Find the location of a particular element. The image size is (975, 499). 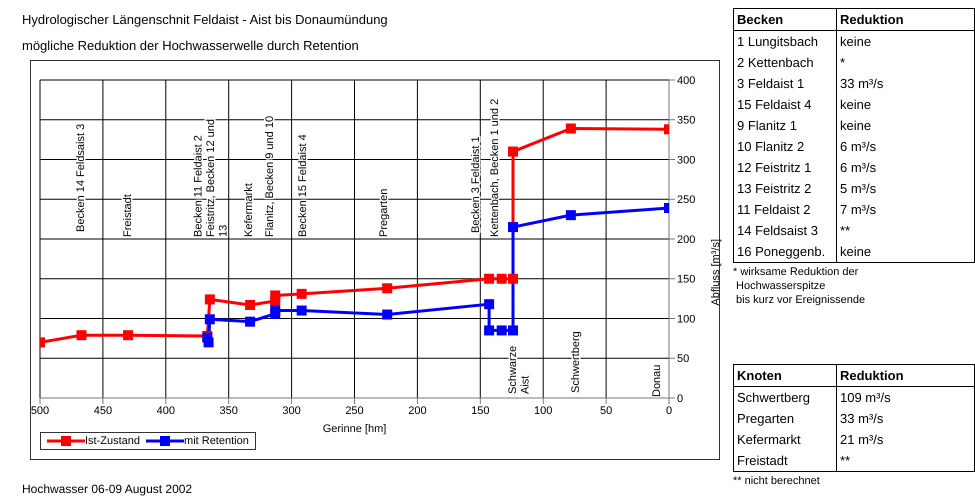

annotation: Flanitz, Becken 9 und 10 is located at coordinates (270, 176).